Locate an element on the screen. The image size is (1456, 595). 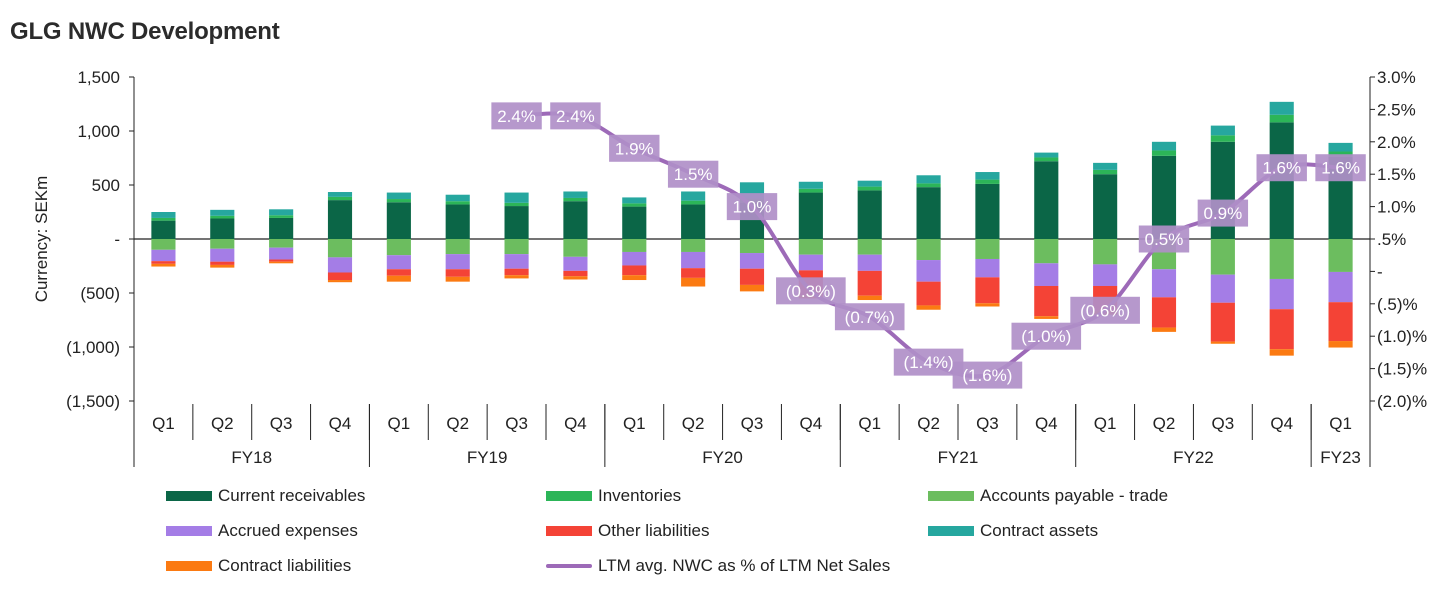
x-group-label: FY20 is located at coordinates (722, 457).